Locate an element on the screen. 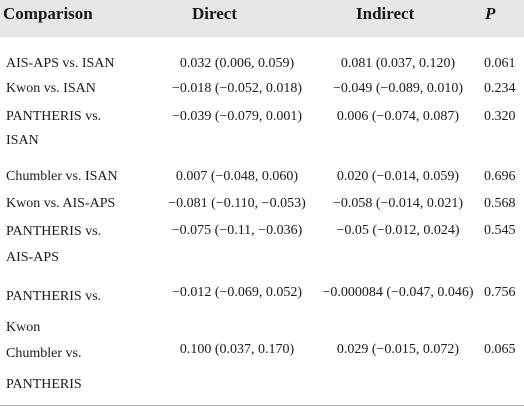  bottom-rule is located at coordinates (262, 405).